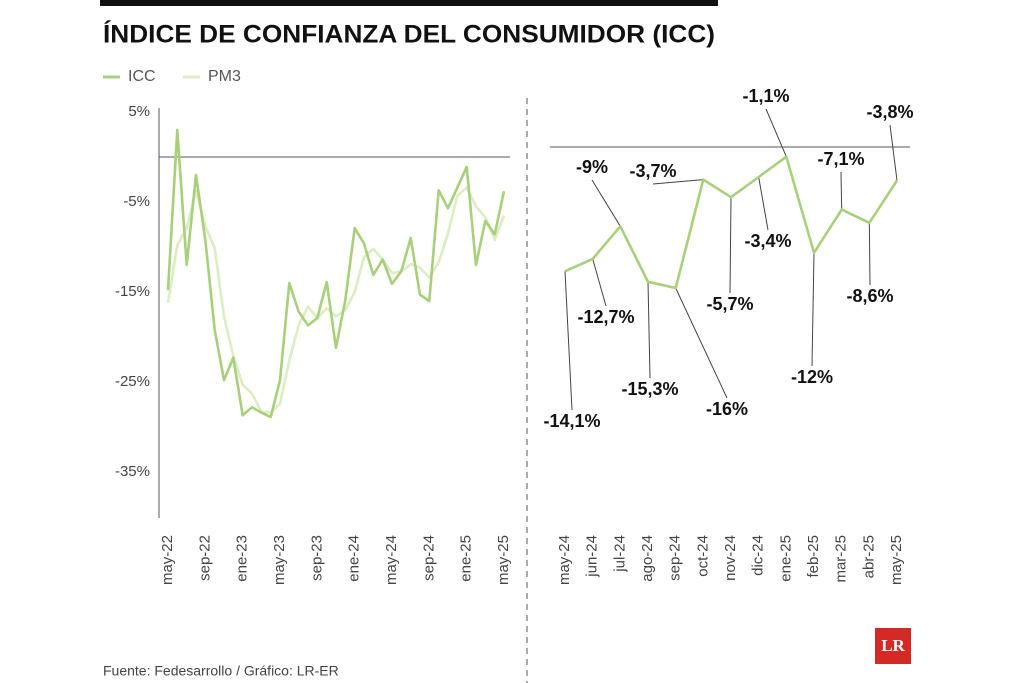 This screenshot has height=683, width=1024. Describe the element at coordinates (139, 111) in the screenshot. I see `y-tick-label: 5%` at that location.